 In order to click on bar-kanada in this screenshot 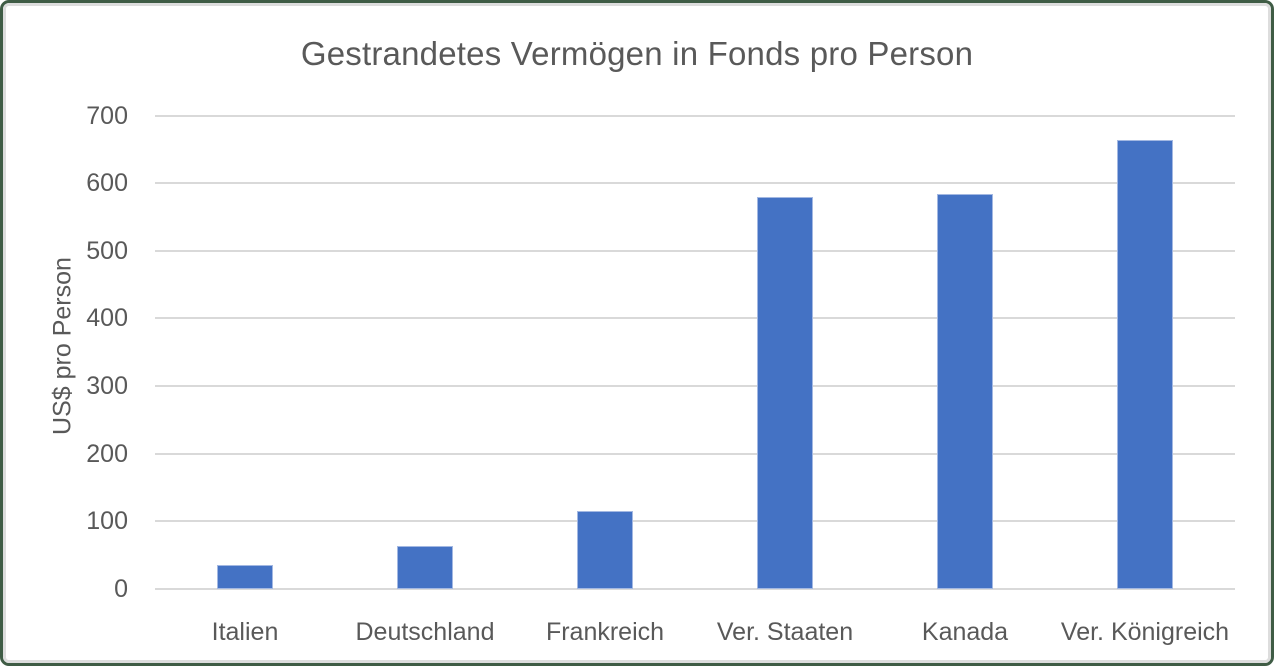, I will do `click(965, 391)`.